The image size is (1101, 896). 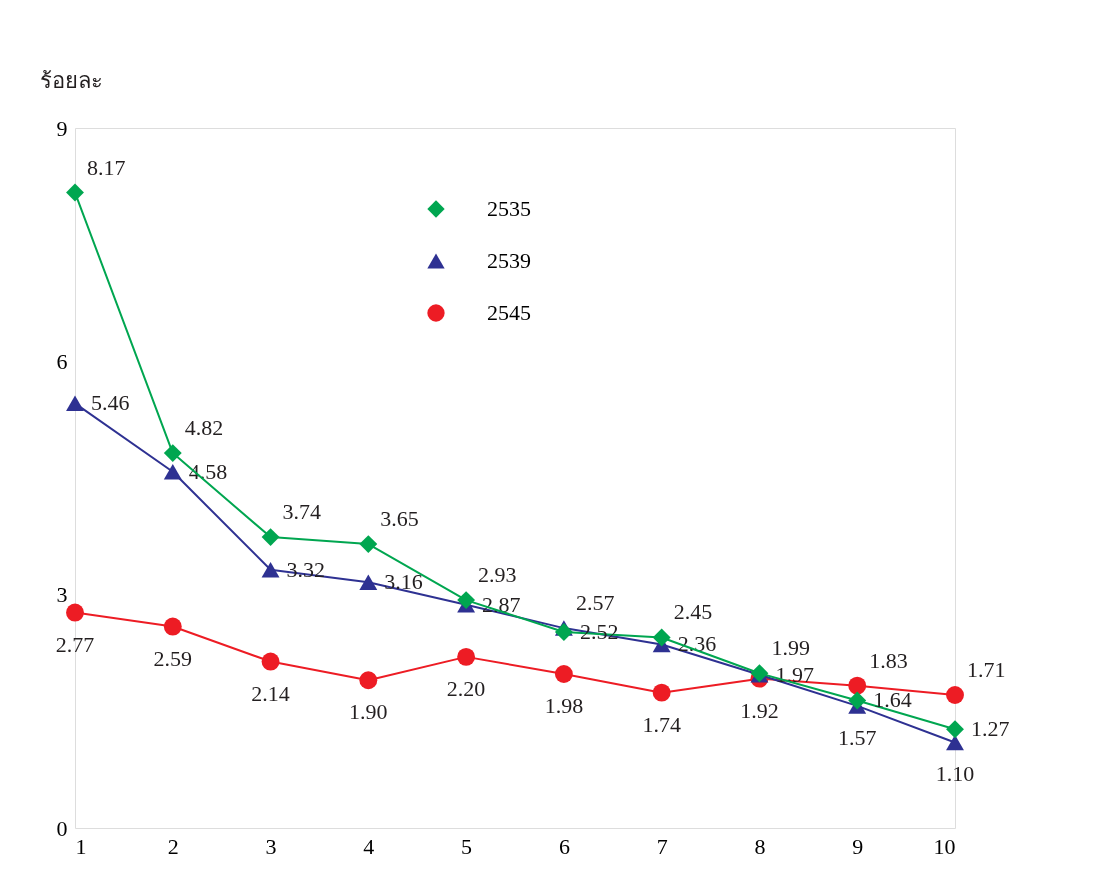 I want to click on x-tick-label: 3, so click(x=271, y=846).